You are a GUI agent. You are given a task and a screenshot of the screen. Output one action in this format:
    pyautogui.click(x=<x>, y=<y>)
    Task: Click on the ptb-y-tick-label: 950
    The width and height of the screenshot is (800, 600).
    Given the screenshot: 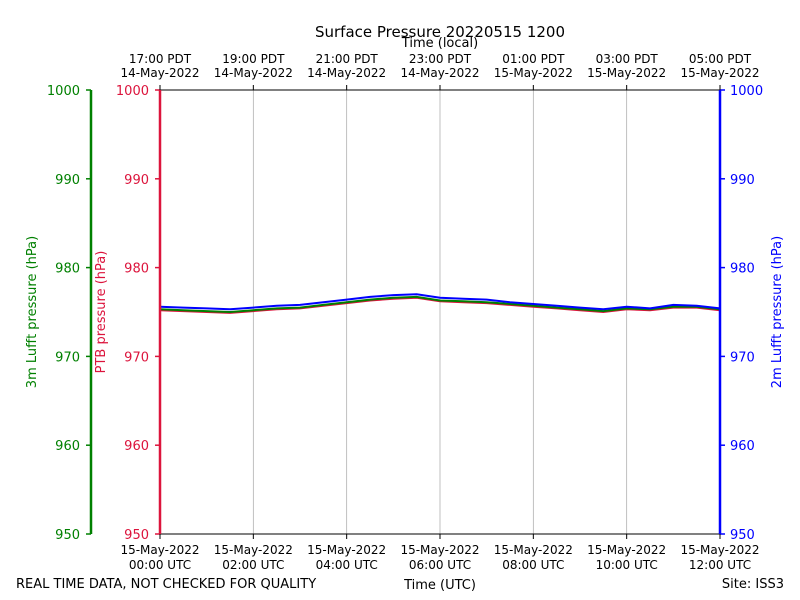 What is the action you would take?
    pyautogui.click(x=136, y=535)
    